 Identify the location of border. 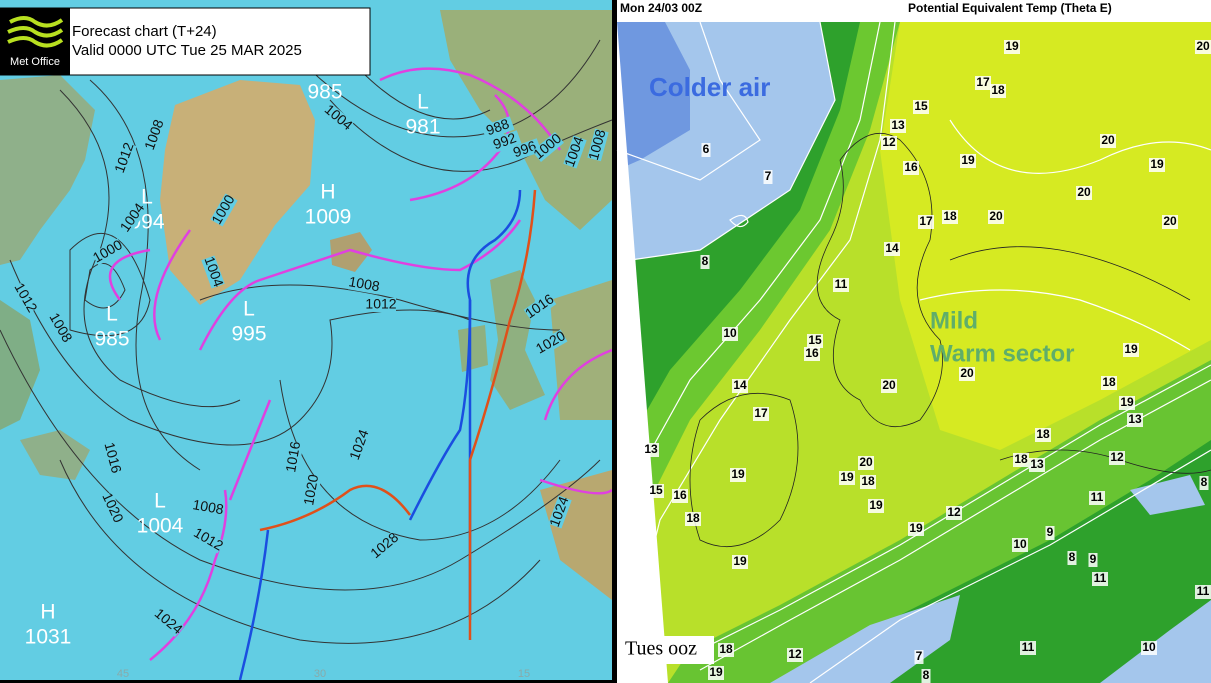
(306, 681).